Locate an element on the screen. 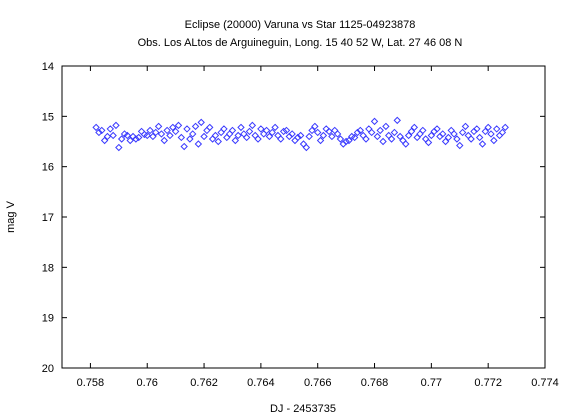 The height and width of the screenshot is (420, 567). x-axis-label: DJ - 2453735 is located at coordinates (303, 409).